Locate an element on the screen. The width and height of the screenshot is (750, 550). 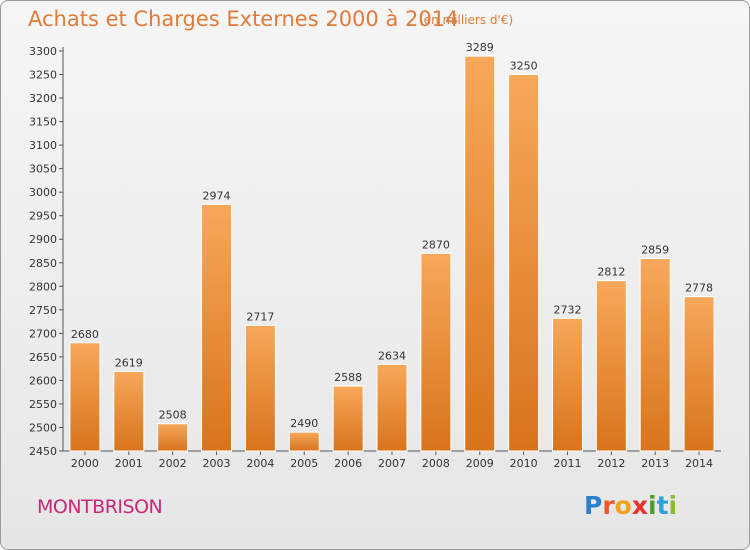
y-tick-label: 2650 is located at coordinates (43, 357).